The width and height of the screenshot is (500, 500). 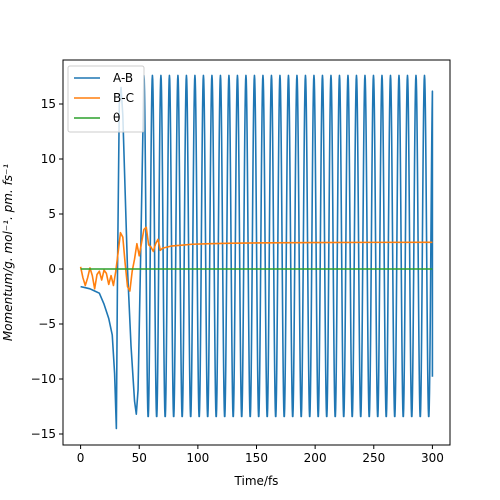 What do you see at coordinates (52, 214) in the screenshot?
I see `y-tick-label: 5` at bounding box center [52, 214].